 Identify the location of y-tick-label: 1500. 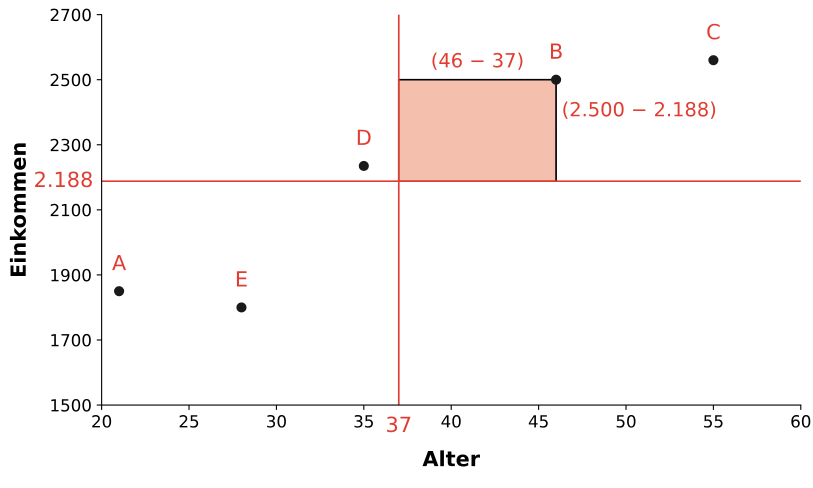
(71, 405).